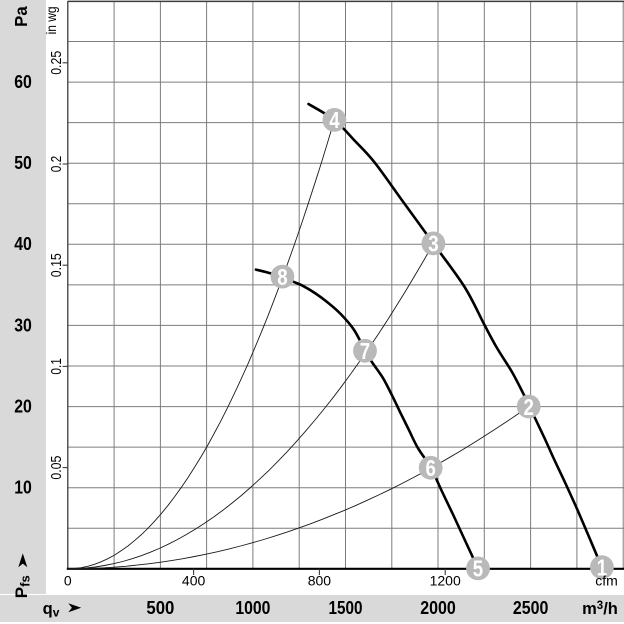 This screenshot has height=624, width=624. What do you see at coordinates (23, 488) in the screenshot?
I see `svg-text: 10` at bounding box center [23, 488].